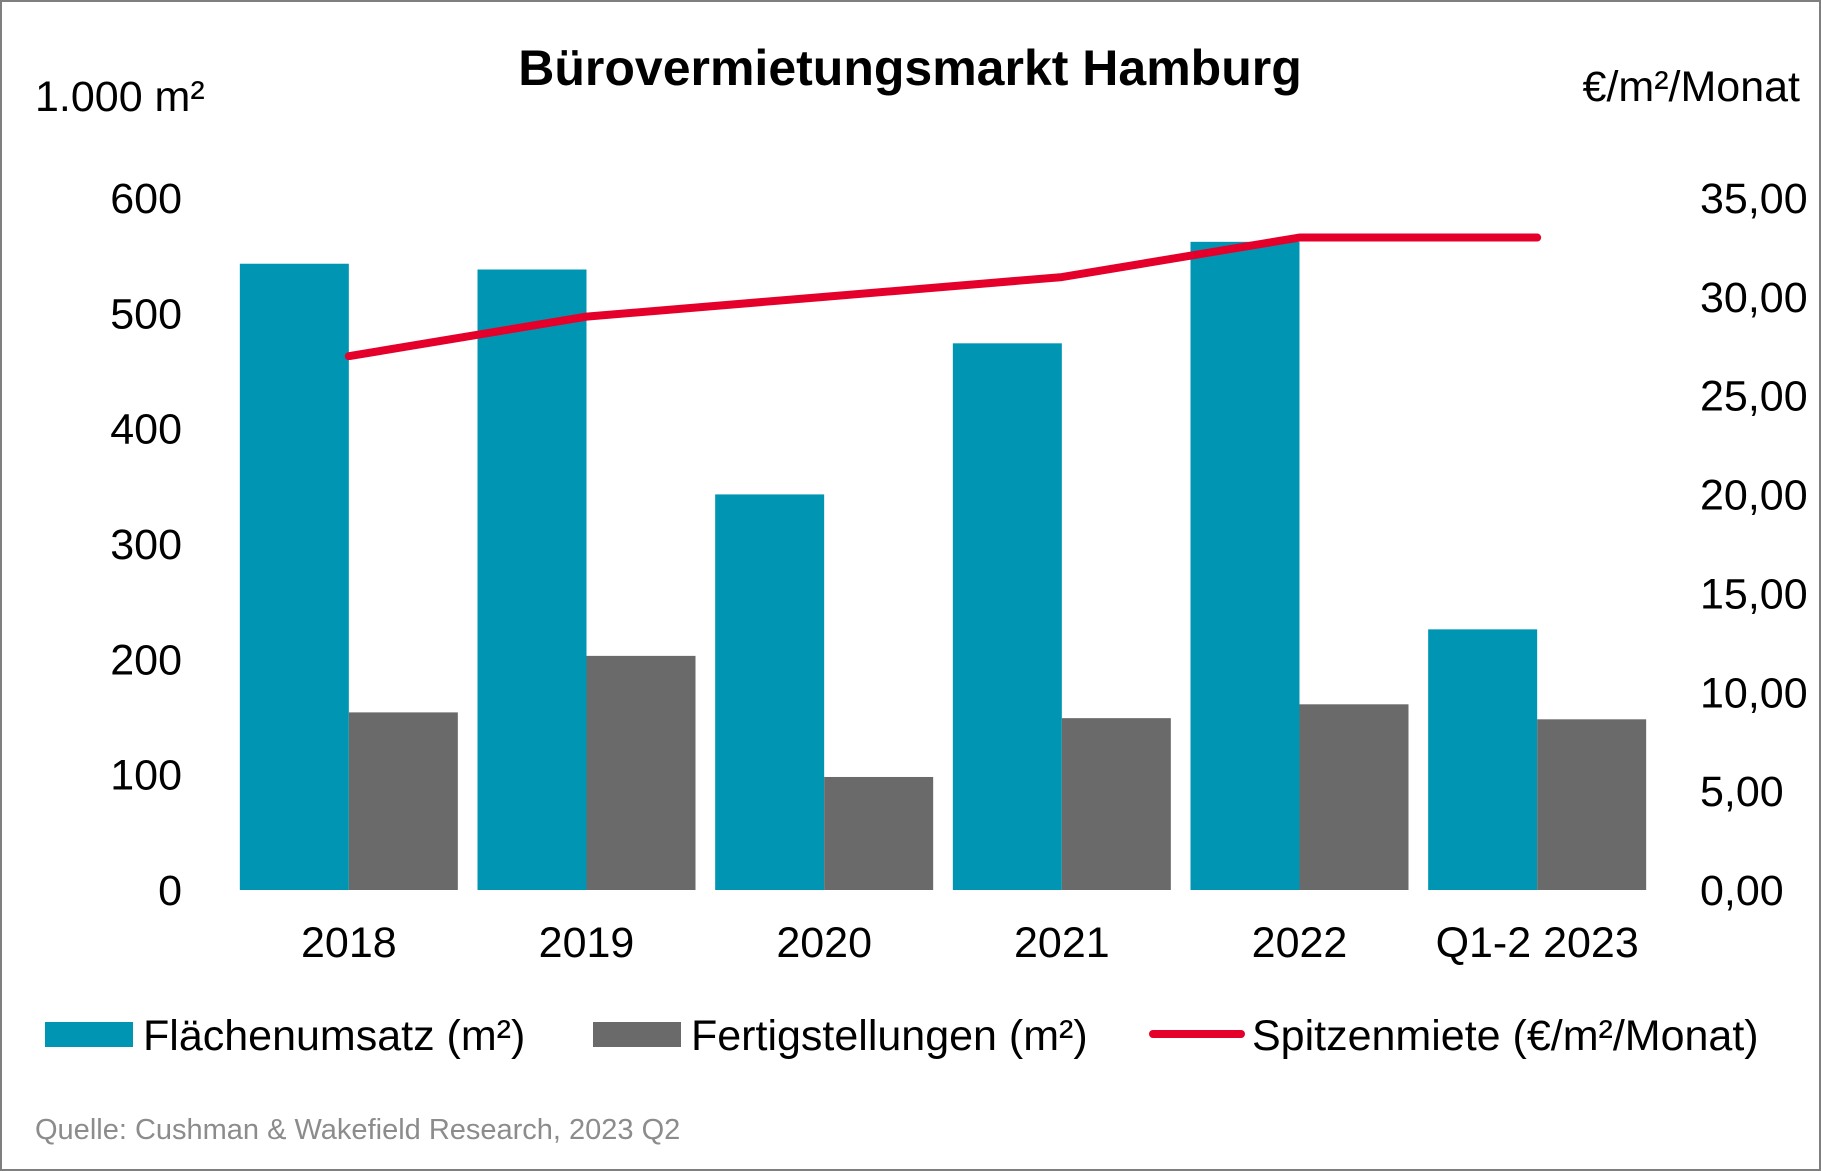 The width and height of the screenshot is (1821, 1171). I want to click on rent-line-layer, so click(943, 297).